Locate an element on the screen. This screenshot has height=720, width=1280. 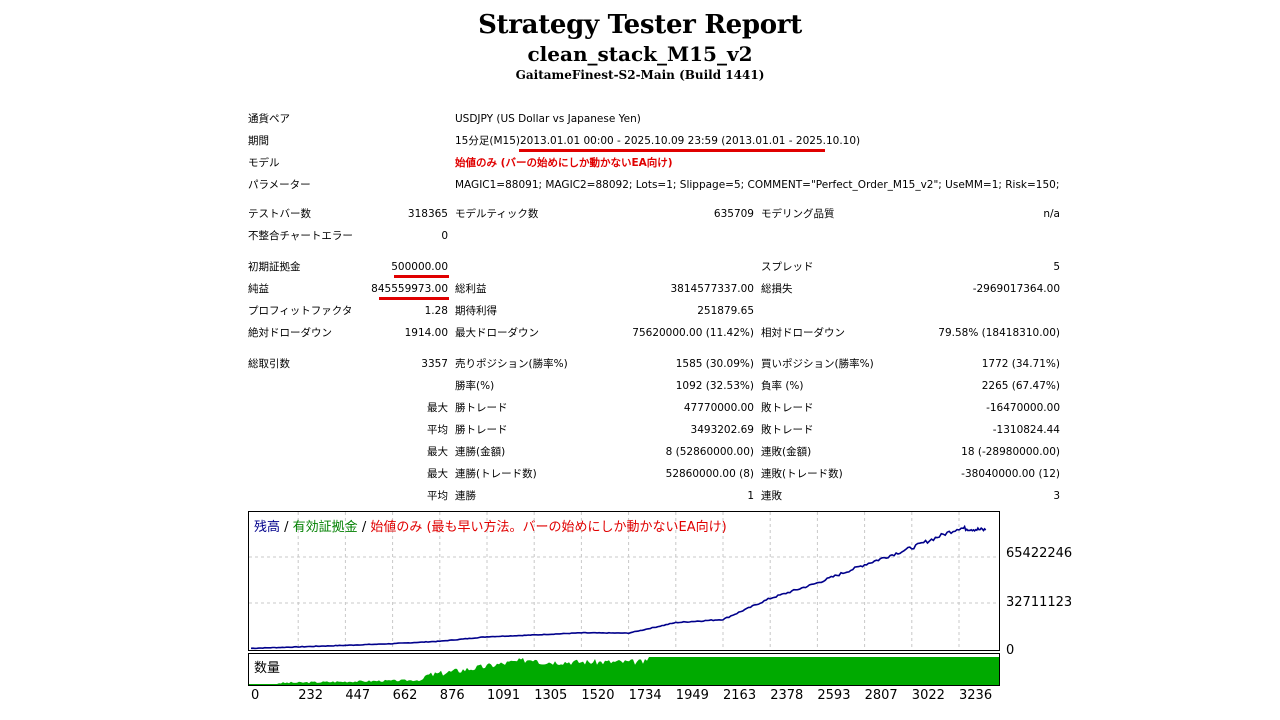
volume-chart-svg is located at coordinates (624, 671).